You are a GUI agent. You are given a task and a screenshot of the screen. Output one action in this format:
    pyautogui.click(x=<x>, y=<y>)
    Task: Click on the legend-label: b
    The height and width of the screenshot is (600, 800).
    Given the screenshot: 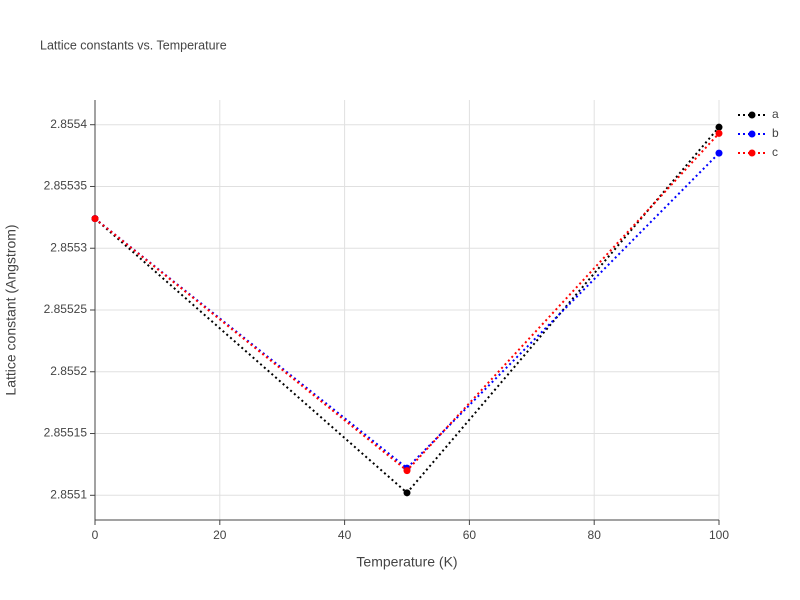 What is the action you would take?
    pyautogui.click(x=775, y=133)
    